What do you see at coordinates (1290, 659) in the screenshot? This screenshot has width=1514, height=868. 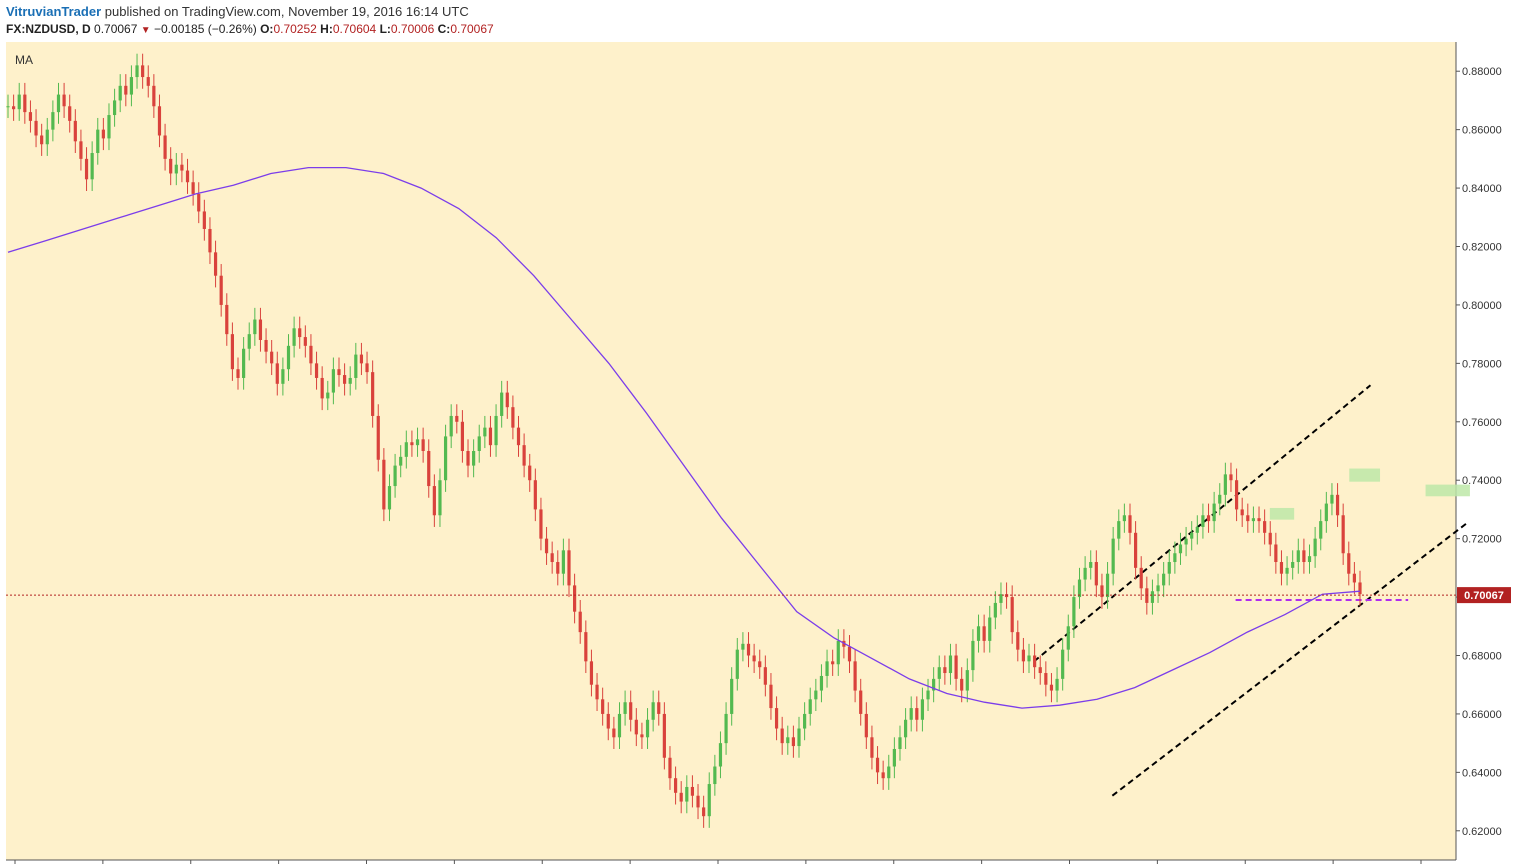 I see `channel-lower-line` at bounding box center [1290, 659].